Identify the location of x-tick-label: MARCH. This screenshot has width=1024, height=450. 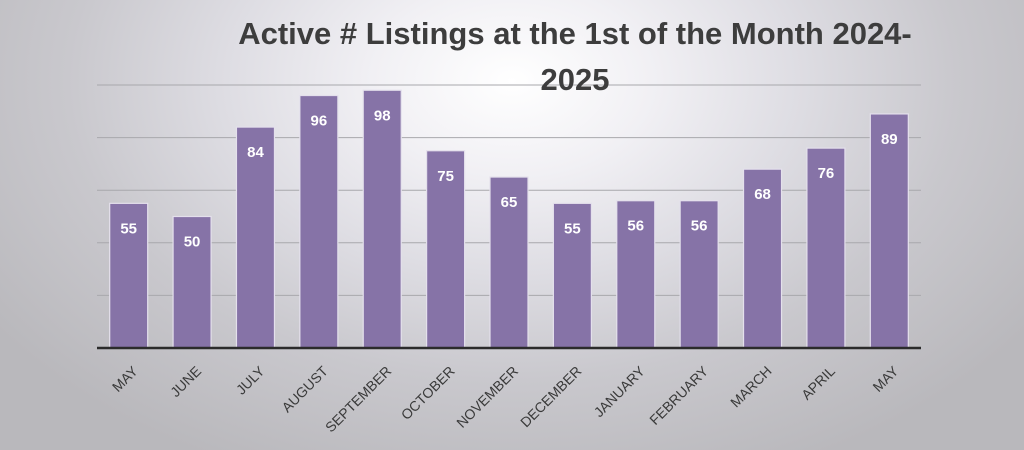
(751, 387).